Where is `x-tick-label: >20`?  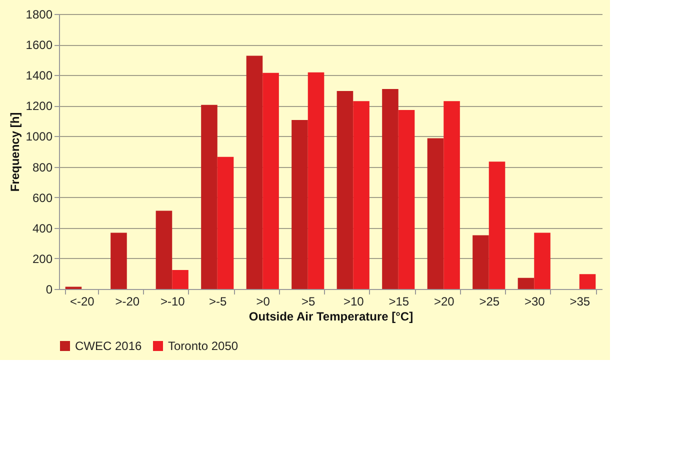
x-tick-label: >20 is located at coordinates (444, 301).